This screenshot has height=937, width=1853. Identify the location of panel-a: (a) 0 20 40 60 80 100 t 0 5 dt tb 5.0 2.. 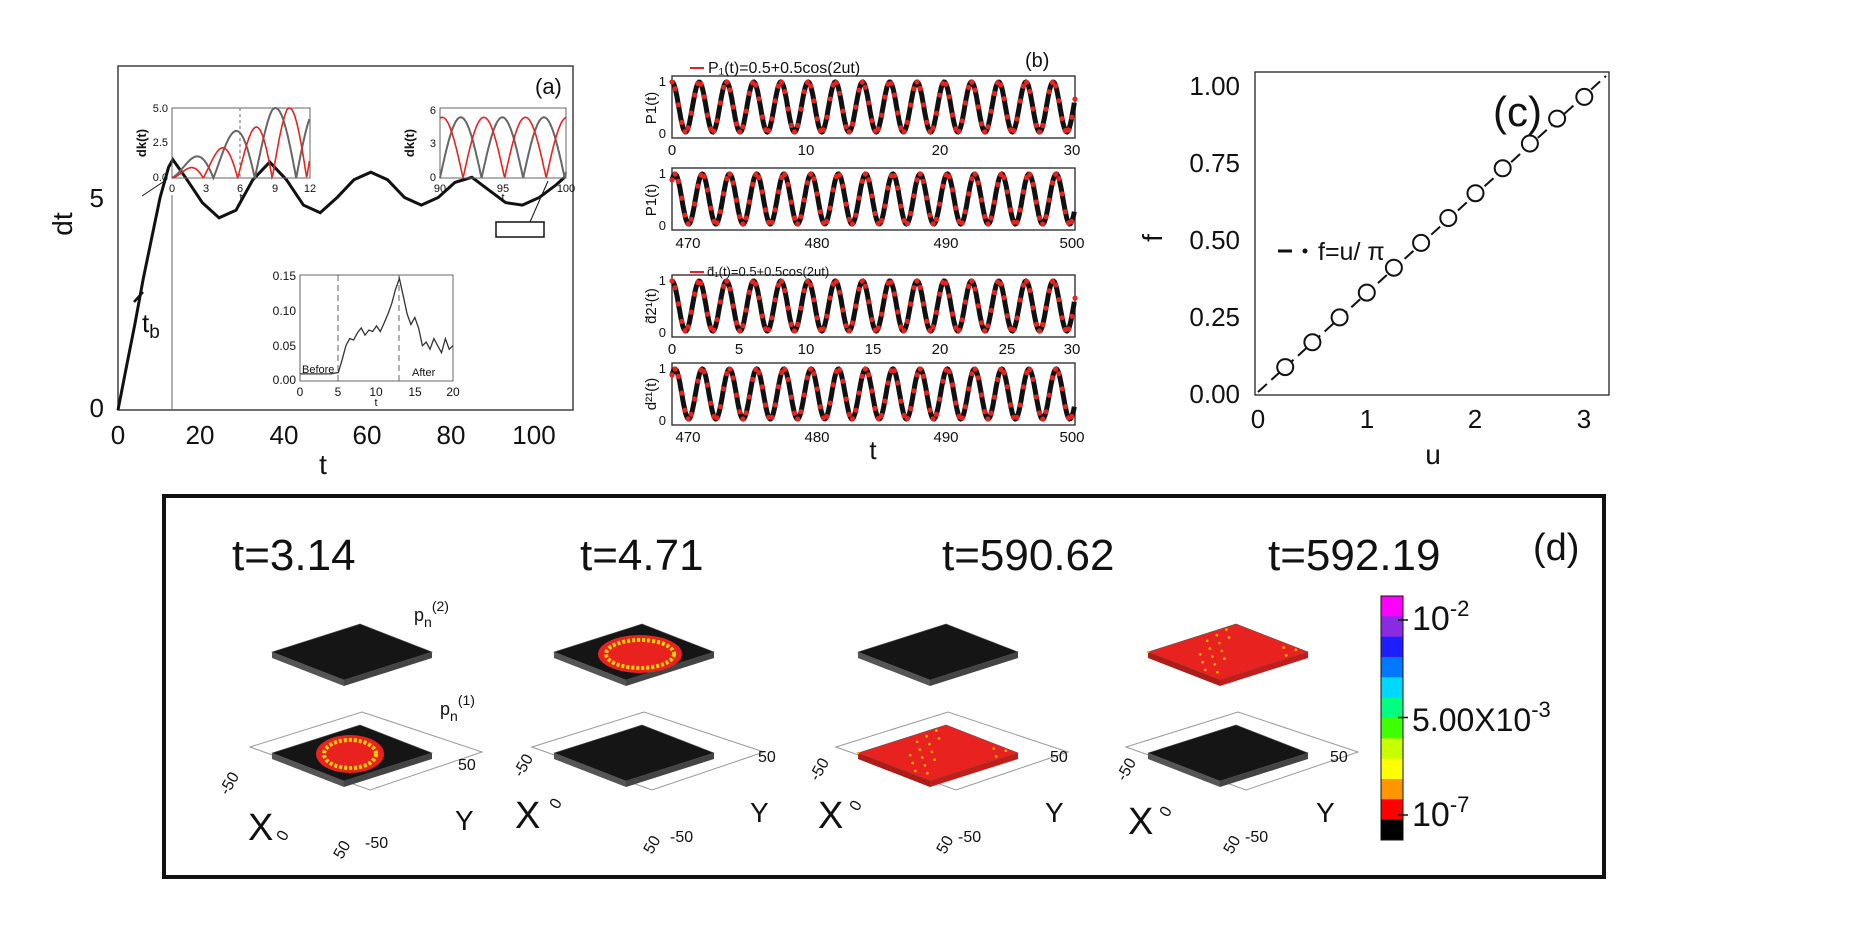
(311, 272).